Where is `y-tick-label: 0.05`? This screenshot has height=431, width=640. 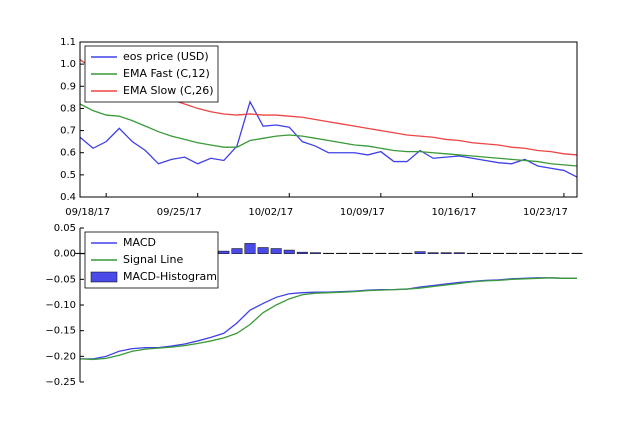 y-tick-label: 0.05 is located at coordinates (65, 228).